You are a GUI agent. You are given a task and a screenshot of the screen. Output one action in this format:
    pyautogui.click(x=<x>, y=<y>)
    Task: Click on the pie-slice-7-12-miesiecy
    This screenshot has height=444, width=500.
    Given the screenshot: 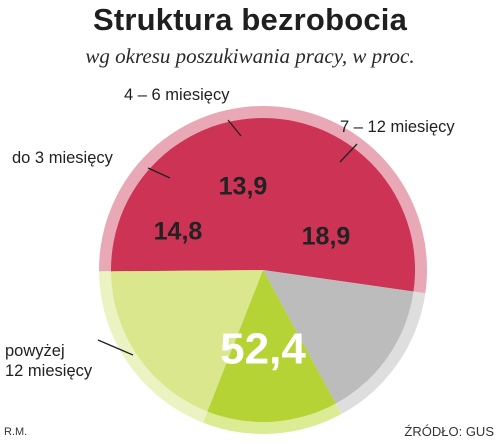 What is the action you would take?
    pyautogui.click(x=187, y=341)
    